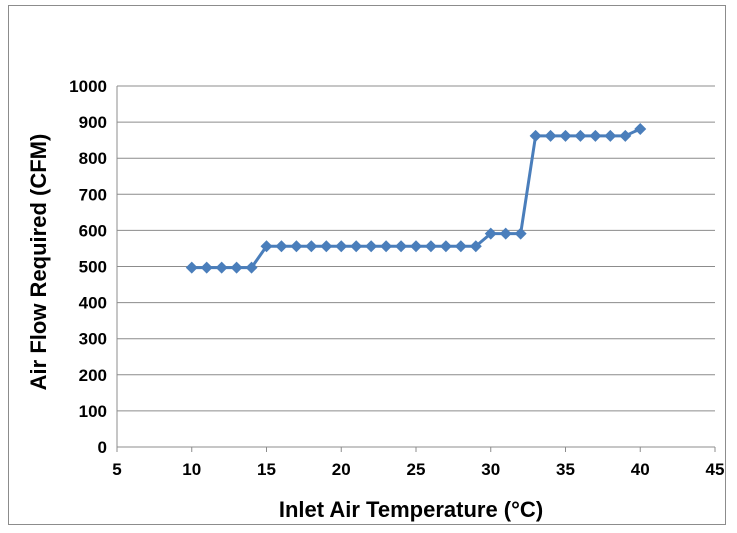 The height and width of the screenshot is (533, 737). I want to click on y-tick-label: 700, so click(93, 194).